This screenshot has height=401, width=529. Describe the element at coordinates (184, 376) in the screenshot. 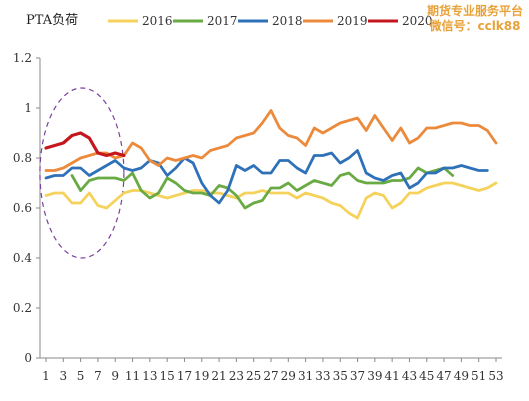

I see `x-tick-label: 17` at that location.